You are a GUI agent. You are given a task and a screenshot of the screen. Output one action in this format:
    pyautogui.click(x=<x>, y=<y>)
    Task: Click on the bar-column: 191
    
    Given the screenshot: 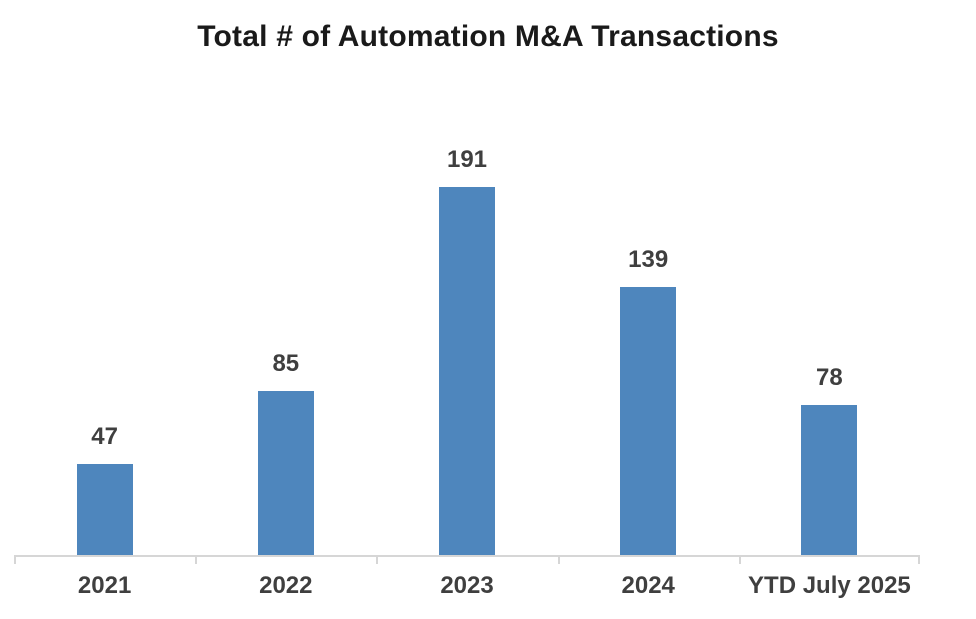 What is the action you would take?
    pyautogui.click(x=467, y=350)
    